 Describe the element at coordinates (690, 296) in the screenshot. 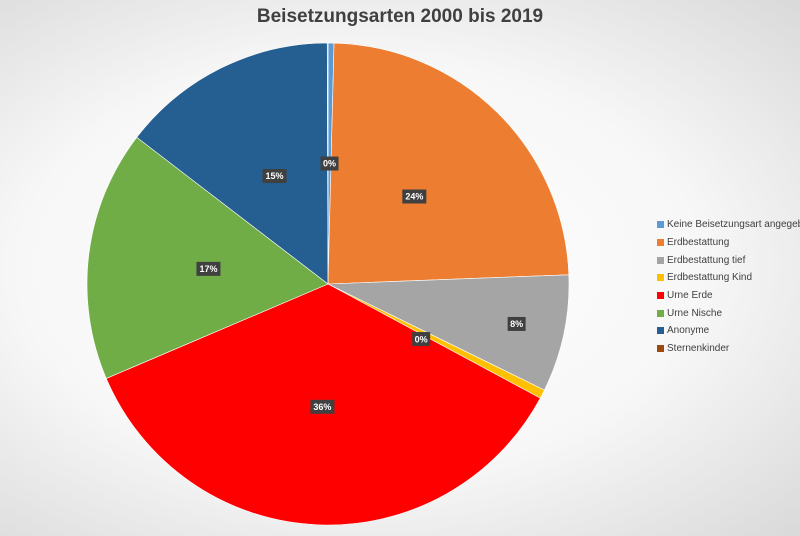

I see `legend-label: Urne Erde` at that location.